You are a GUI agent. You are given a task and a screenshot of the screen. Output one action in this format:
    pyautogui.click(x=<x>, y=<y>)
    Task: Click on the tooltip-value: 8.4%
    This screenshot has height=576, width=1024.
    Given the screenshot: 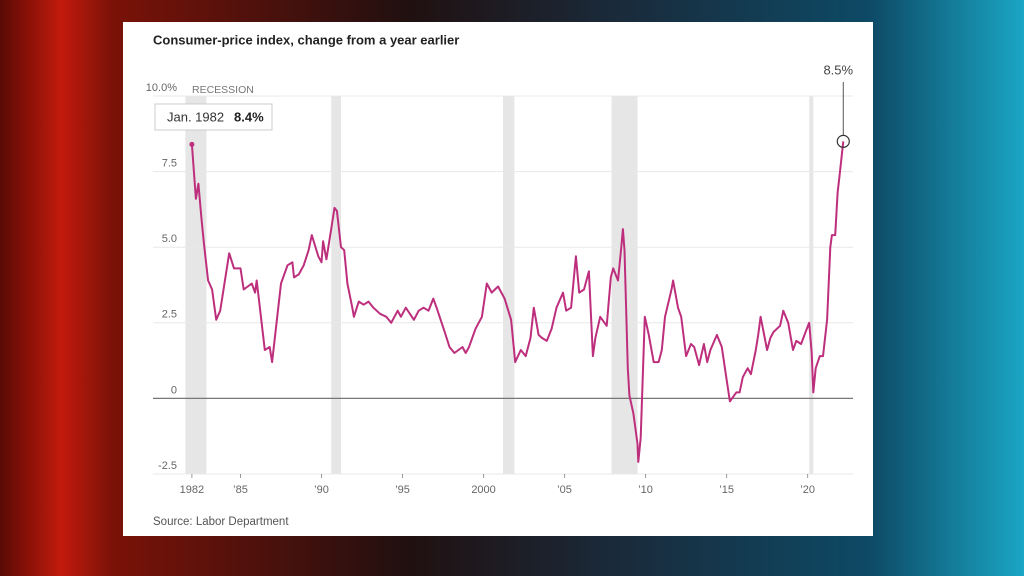 What is the action you would take?
    pyautogui.click(x=249, y=116)
    